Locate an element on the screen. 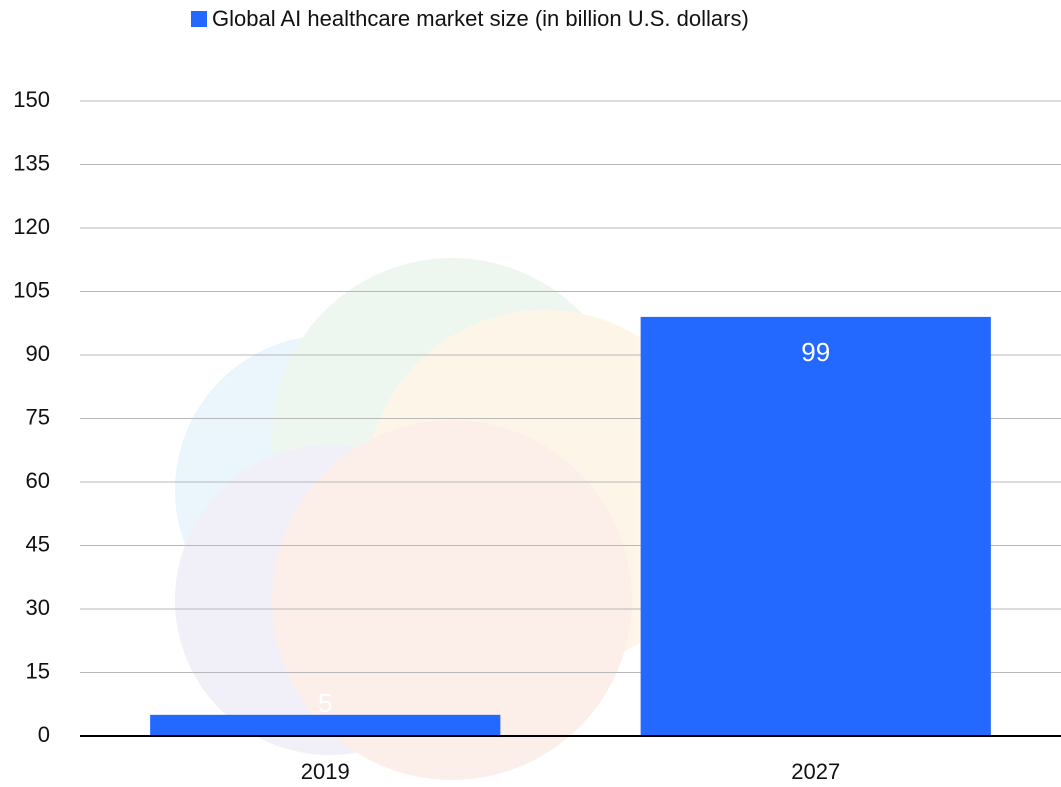 The height and width of the screenshot is (787, 1061). y-tick-label: 105 is located at coordinates (31, 289).